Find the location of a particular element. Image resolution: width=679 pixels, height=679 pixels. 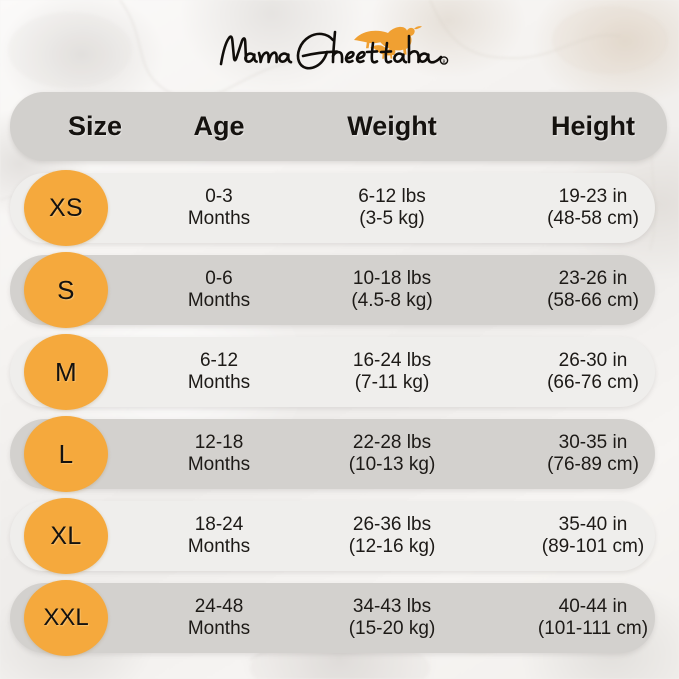

cell-age: 6-12 Months is located at coordinates (219, 372).